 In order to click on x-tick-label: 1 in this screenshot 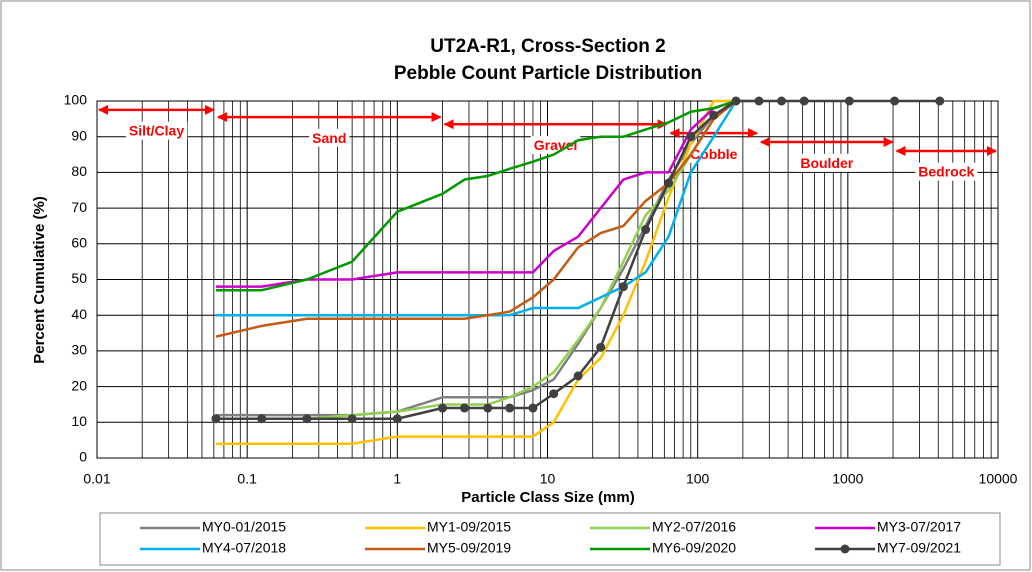, I will do `click(397, 479)`.